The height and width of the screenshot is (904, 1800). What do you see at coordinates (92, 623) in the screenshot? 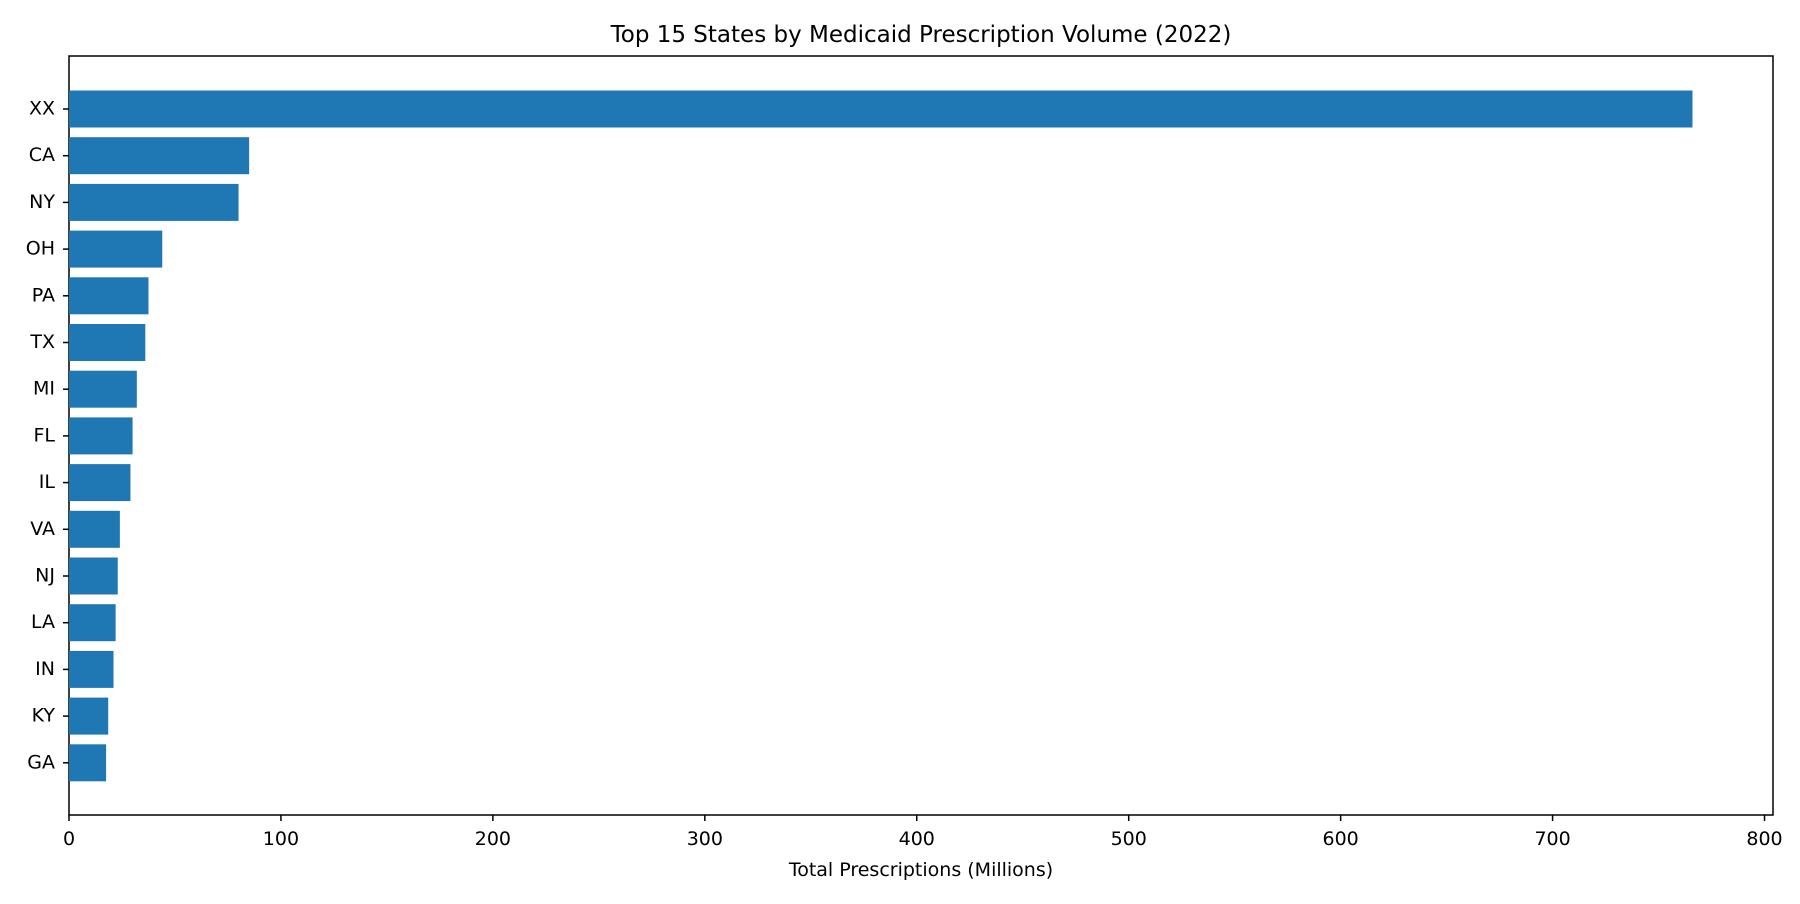
I see `bar-la` at bounding box center [92, 623].